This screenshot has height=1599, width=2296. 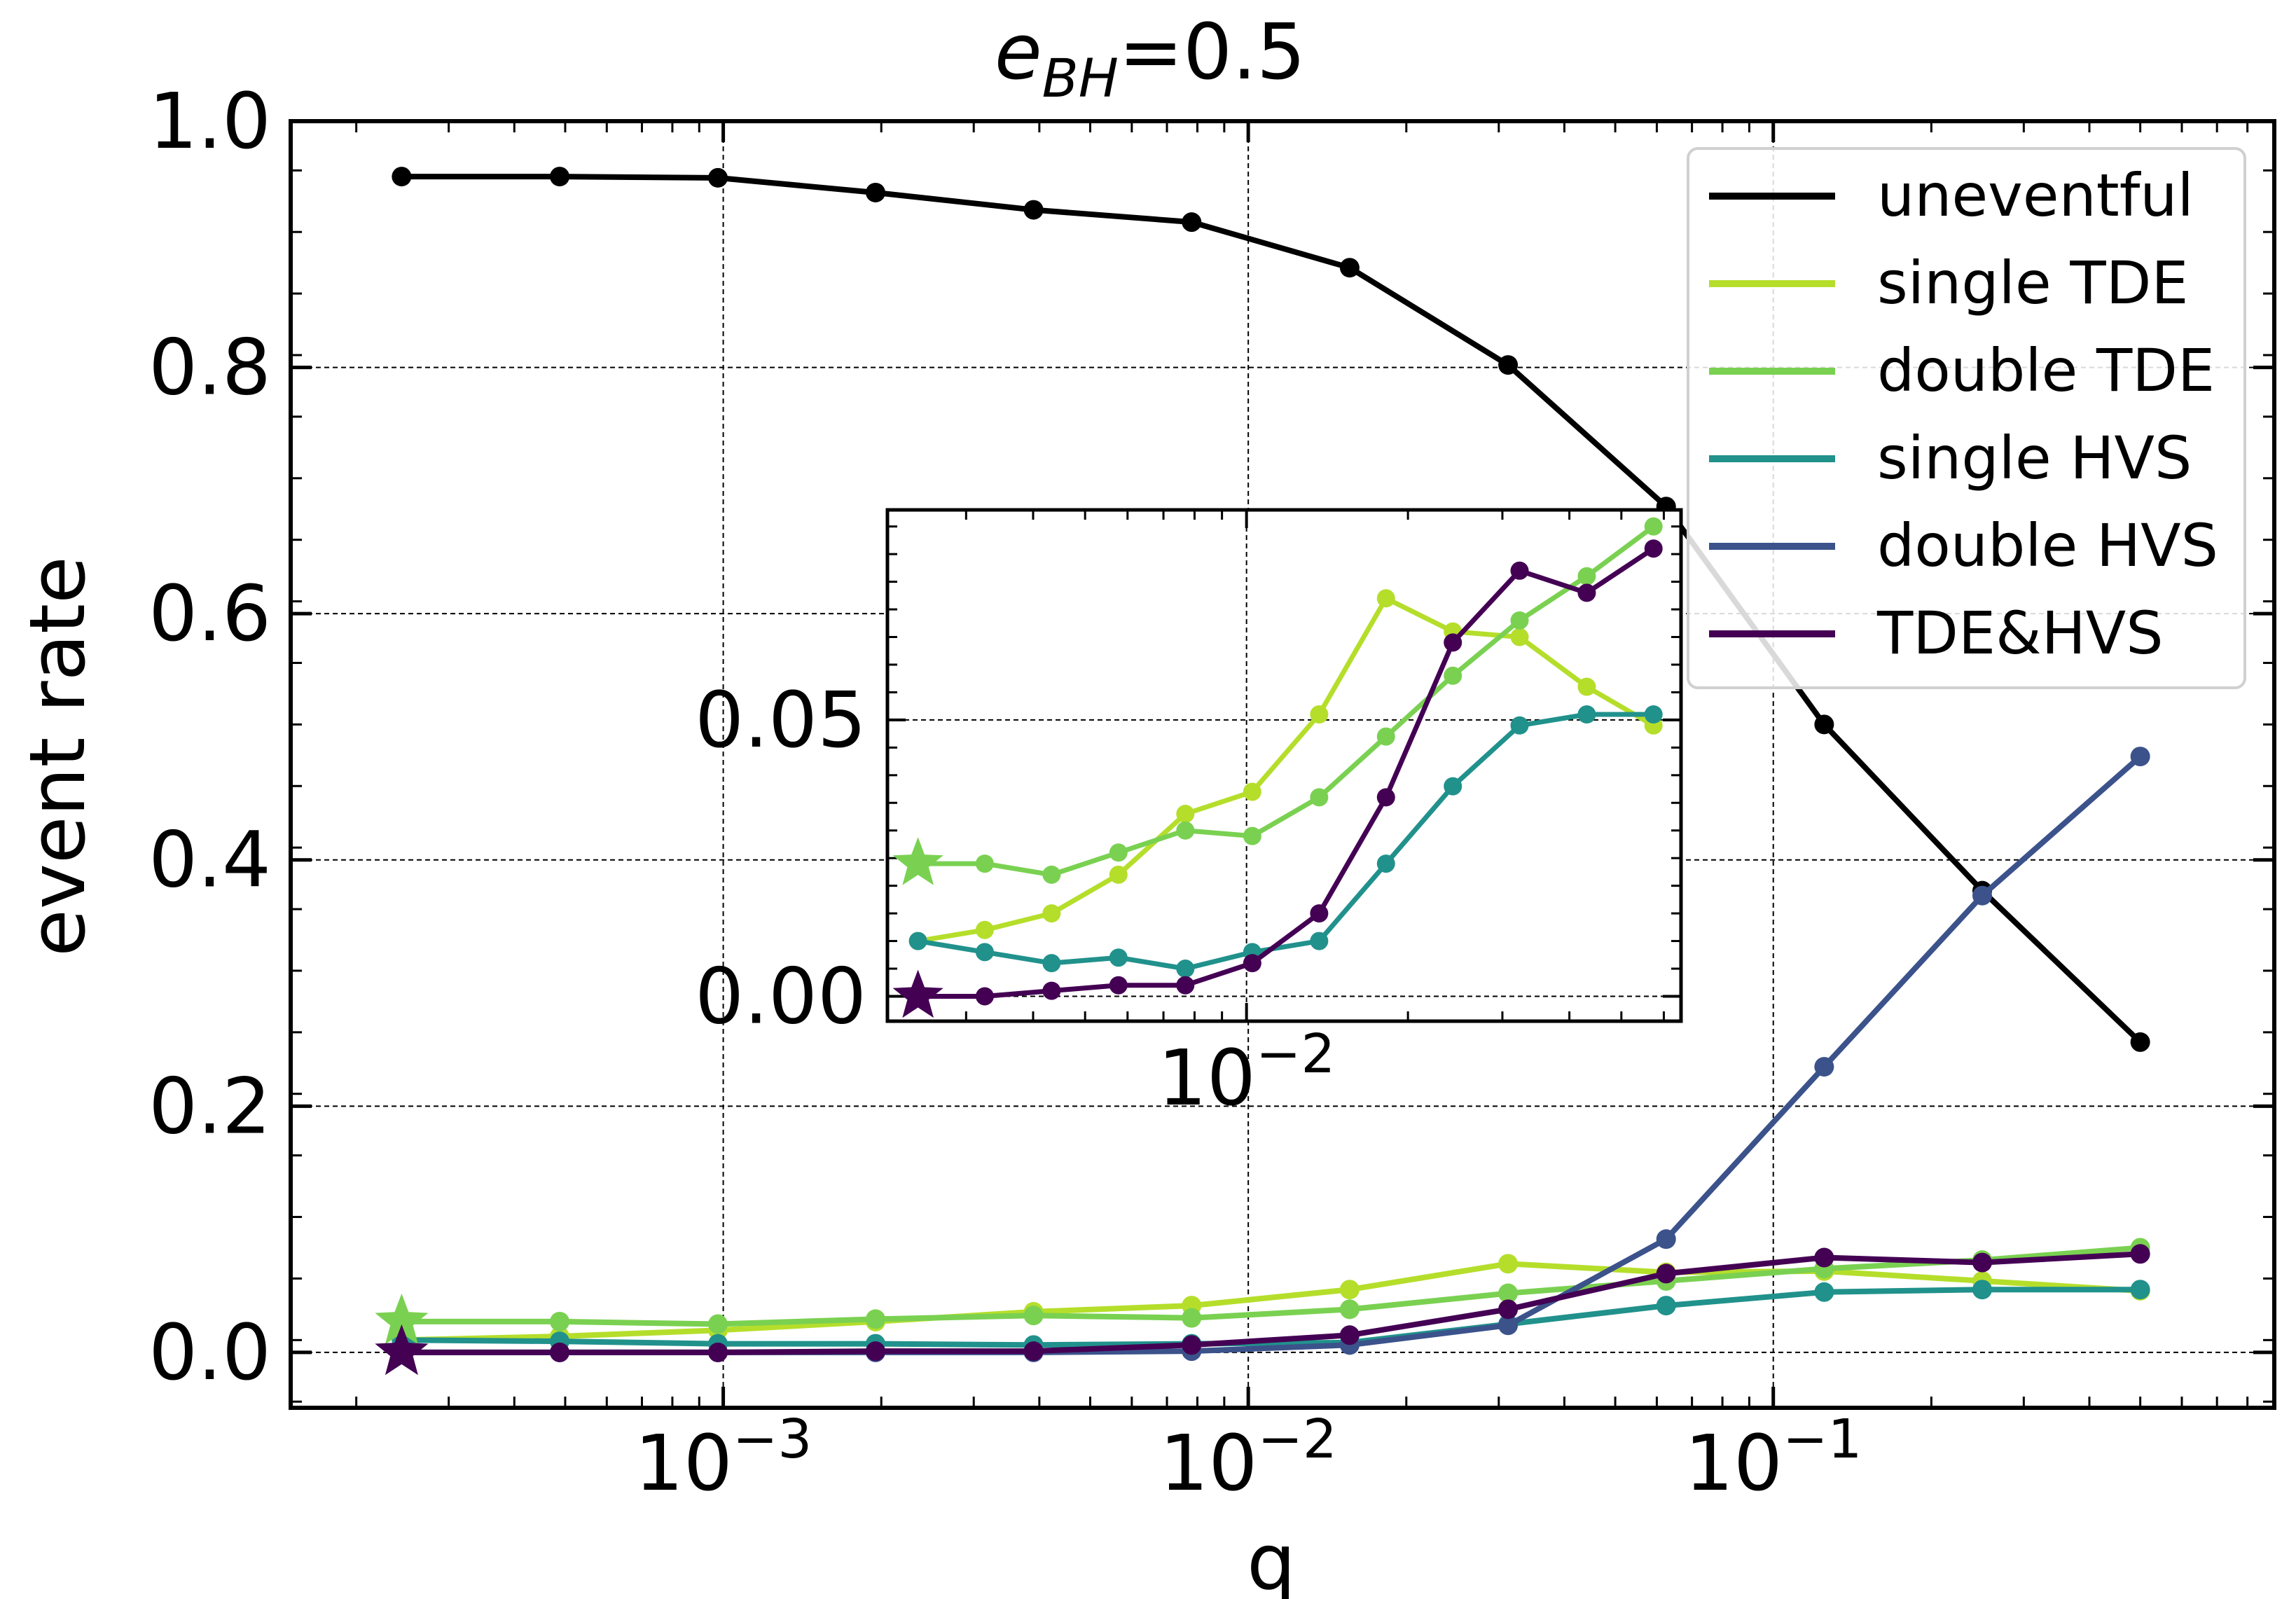 I want to click on inset-y-tick-label: 0.00, so click(x=780, y=996).